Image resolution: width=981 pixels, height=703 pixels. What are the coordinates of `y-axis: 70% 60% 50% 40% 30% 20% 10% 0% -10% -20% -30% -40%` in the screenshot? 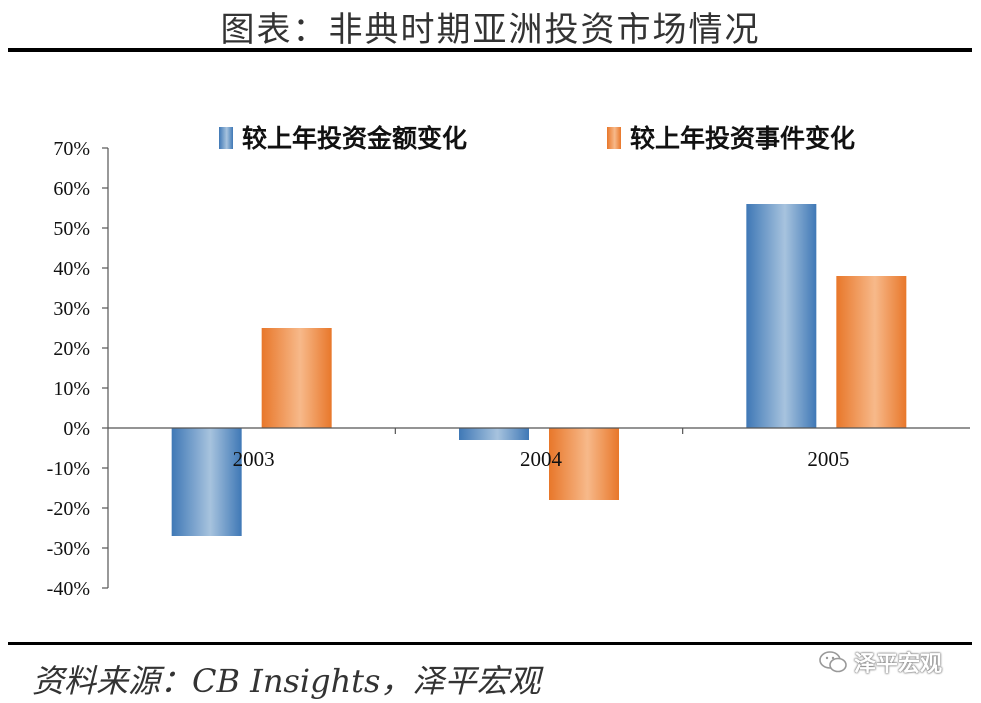 It's located at (78, 369).